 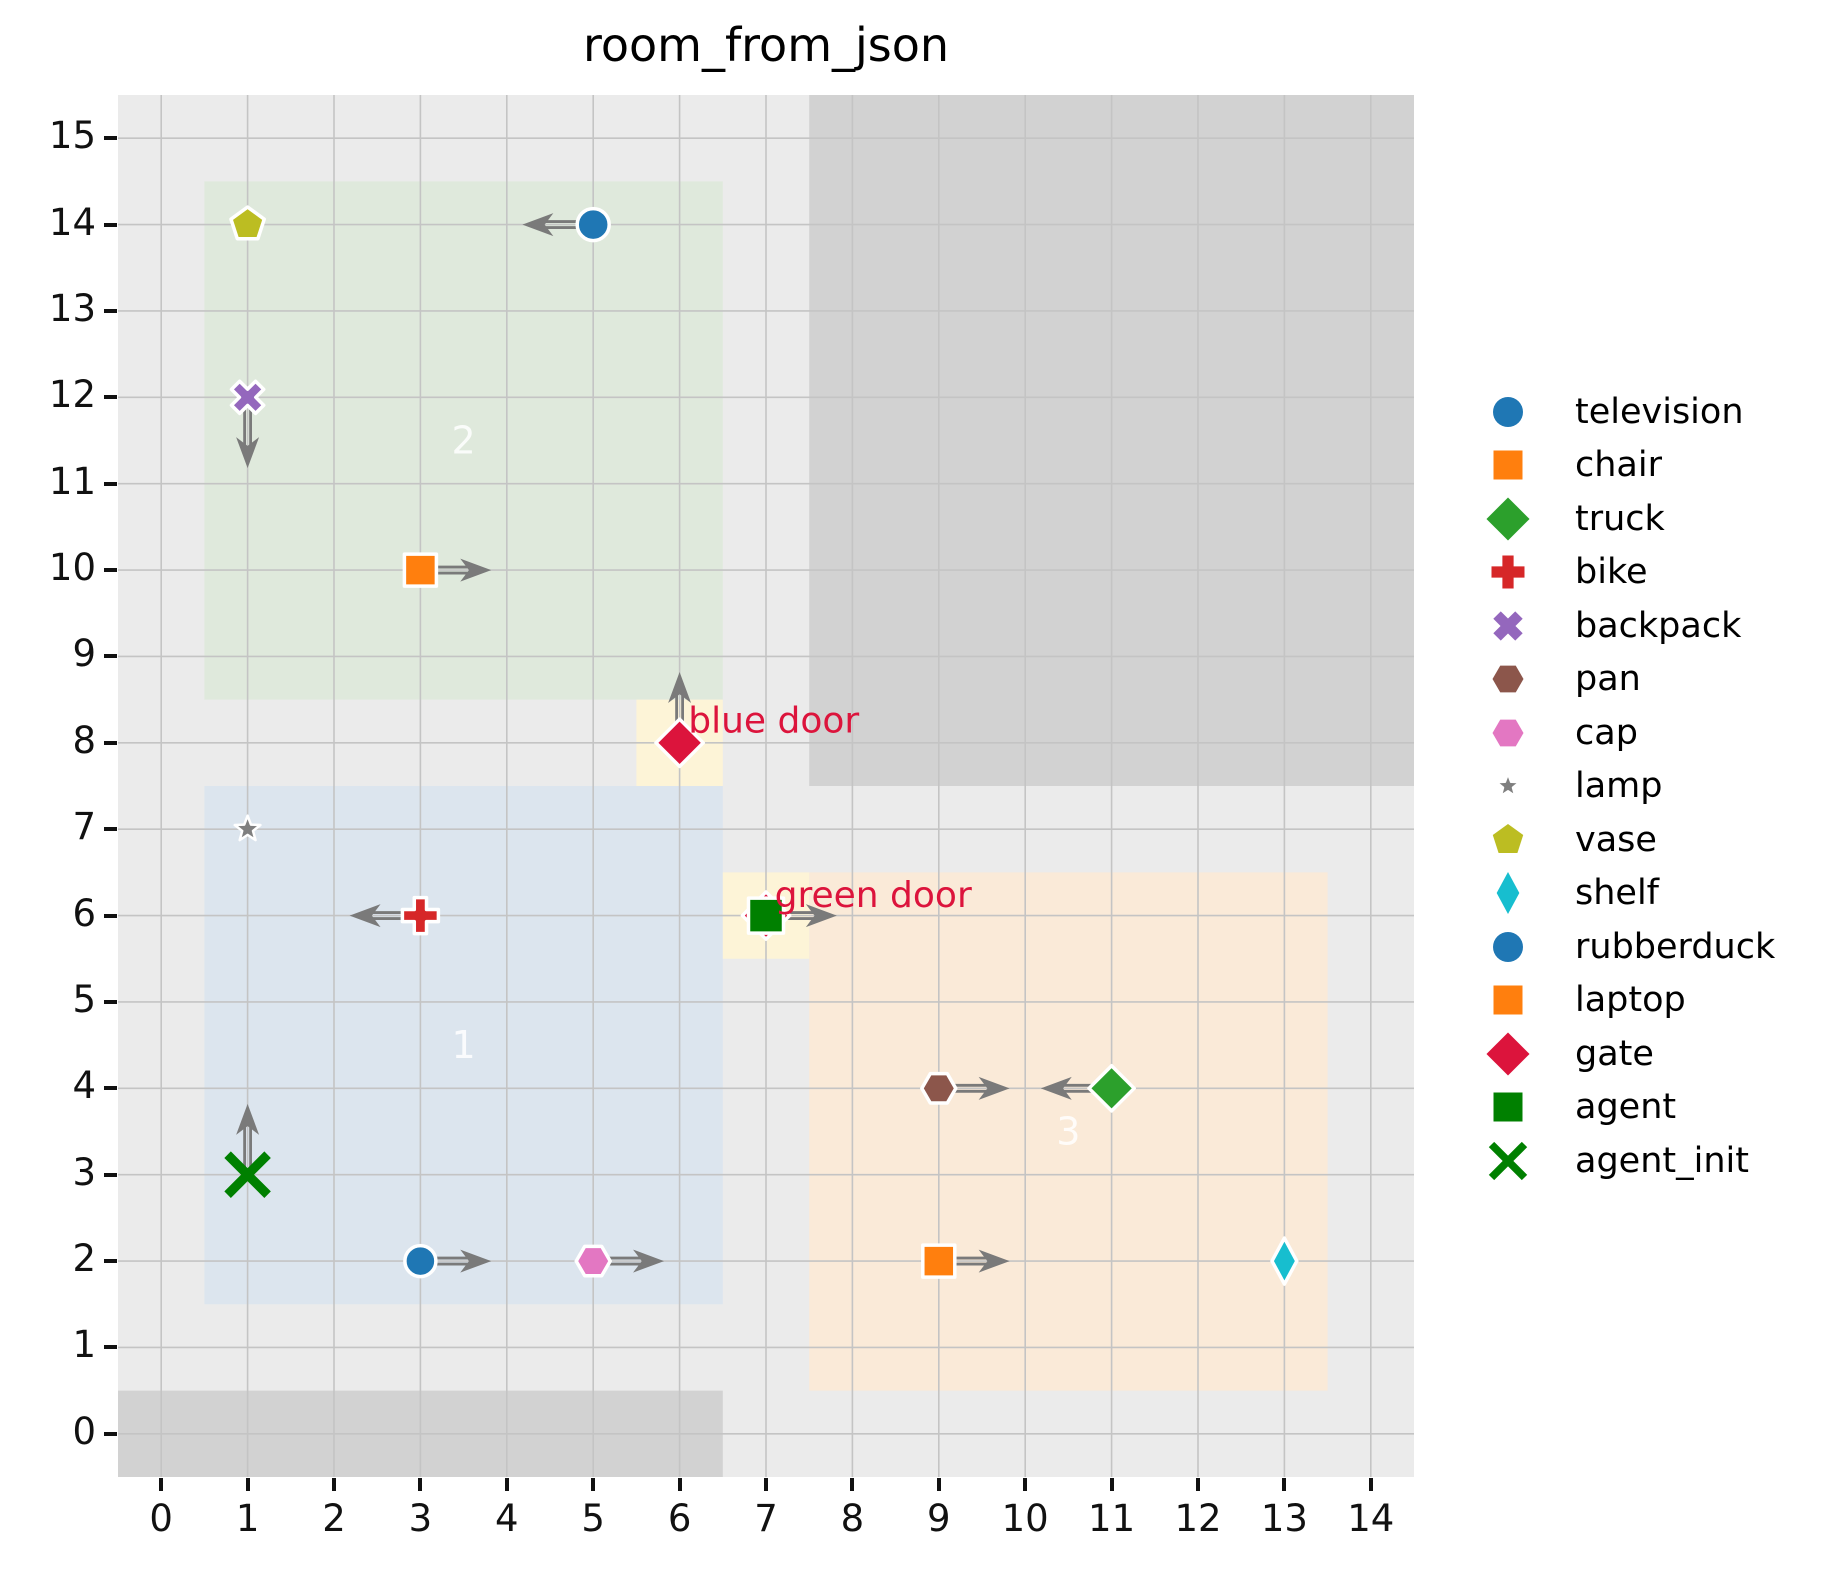 I want to click on room-label-3: 3, so click(x=1068, y=1132).